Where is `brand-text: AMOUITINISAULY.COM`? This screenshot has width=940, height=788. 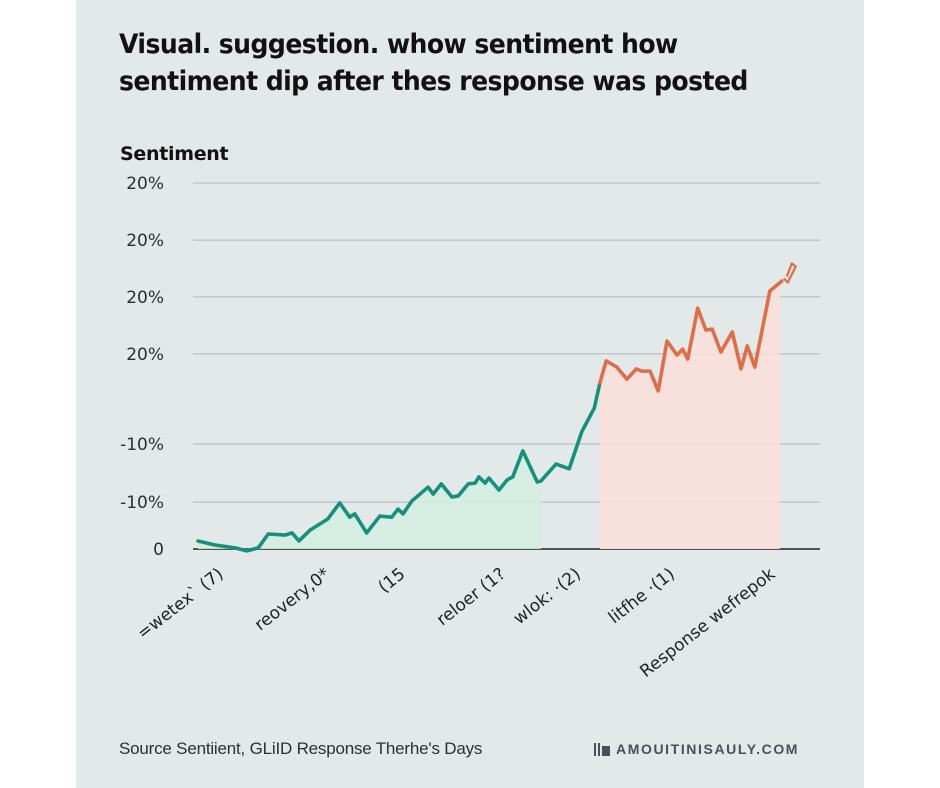
brand-text: AMOUITINISAULY.COM is located at coordinates (708, 749).